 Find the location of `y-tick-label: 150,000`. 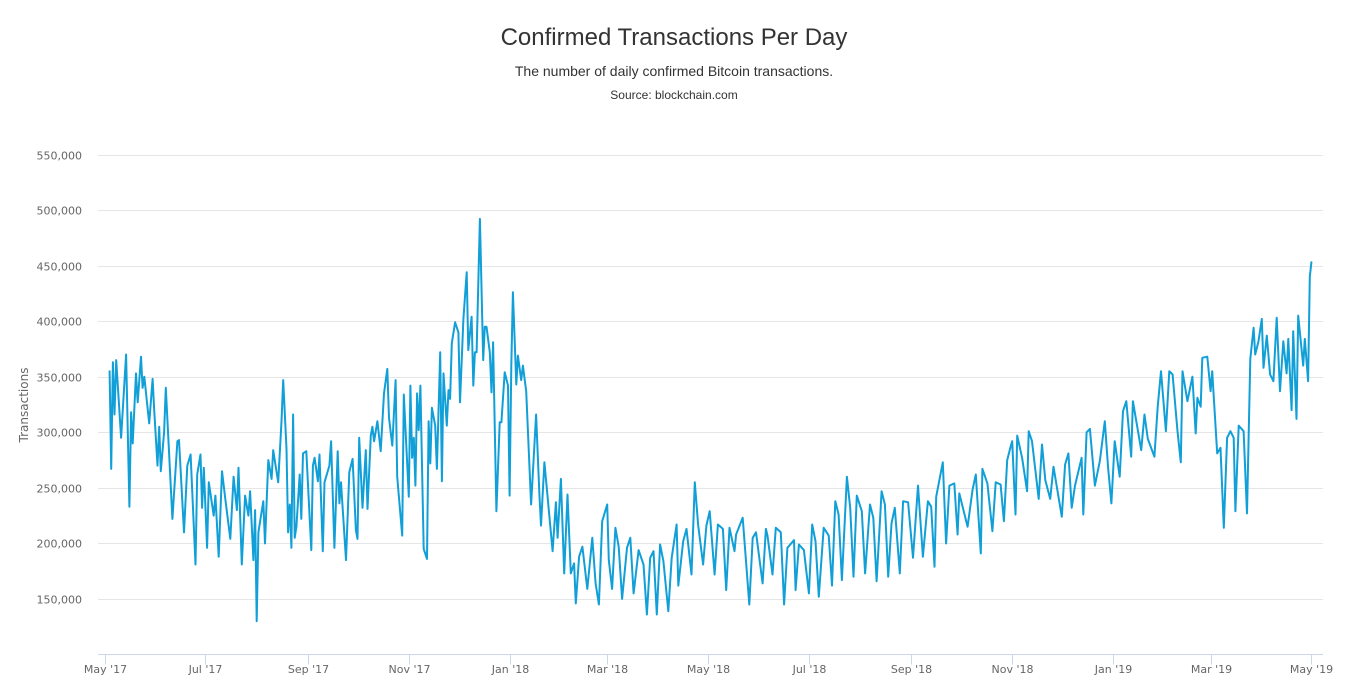

y-tick-label: 150,000 is located at coordinates (60, 600).